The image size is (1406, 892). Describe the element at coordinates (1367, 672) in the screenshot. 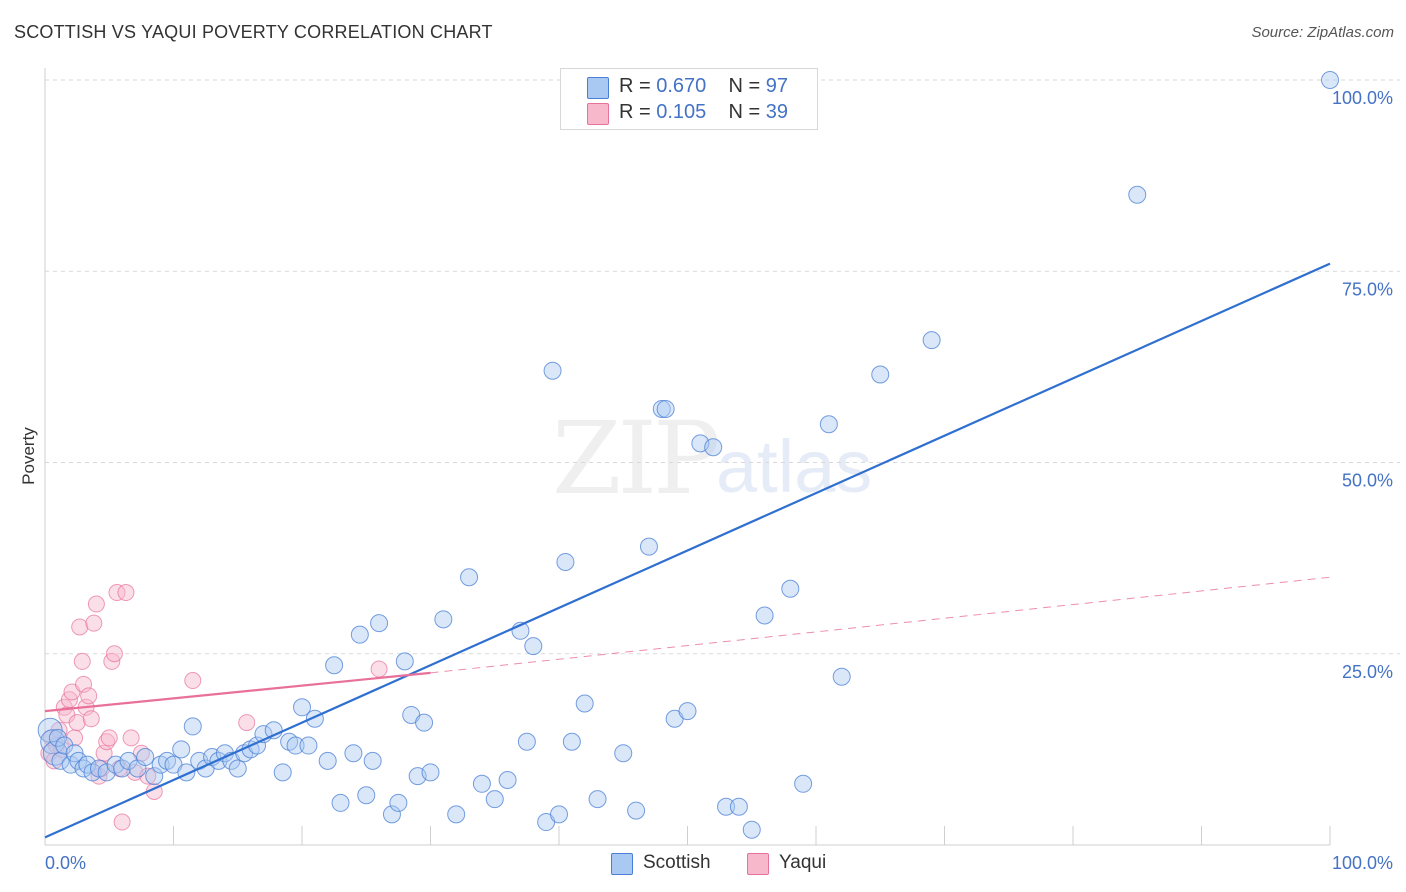

I see `y-tick-label: 25.0%` at that location.